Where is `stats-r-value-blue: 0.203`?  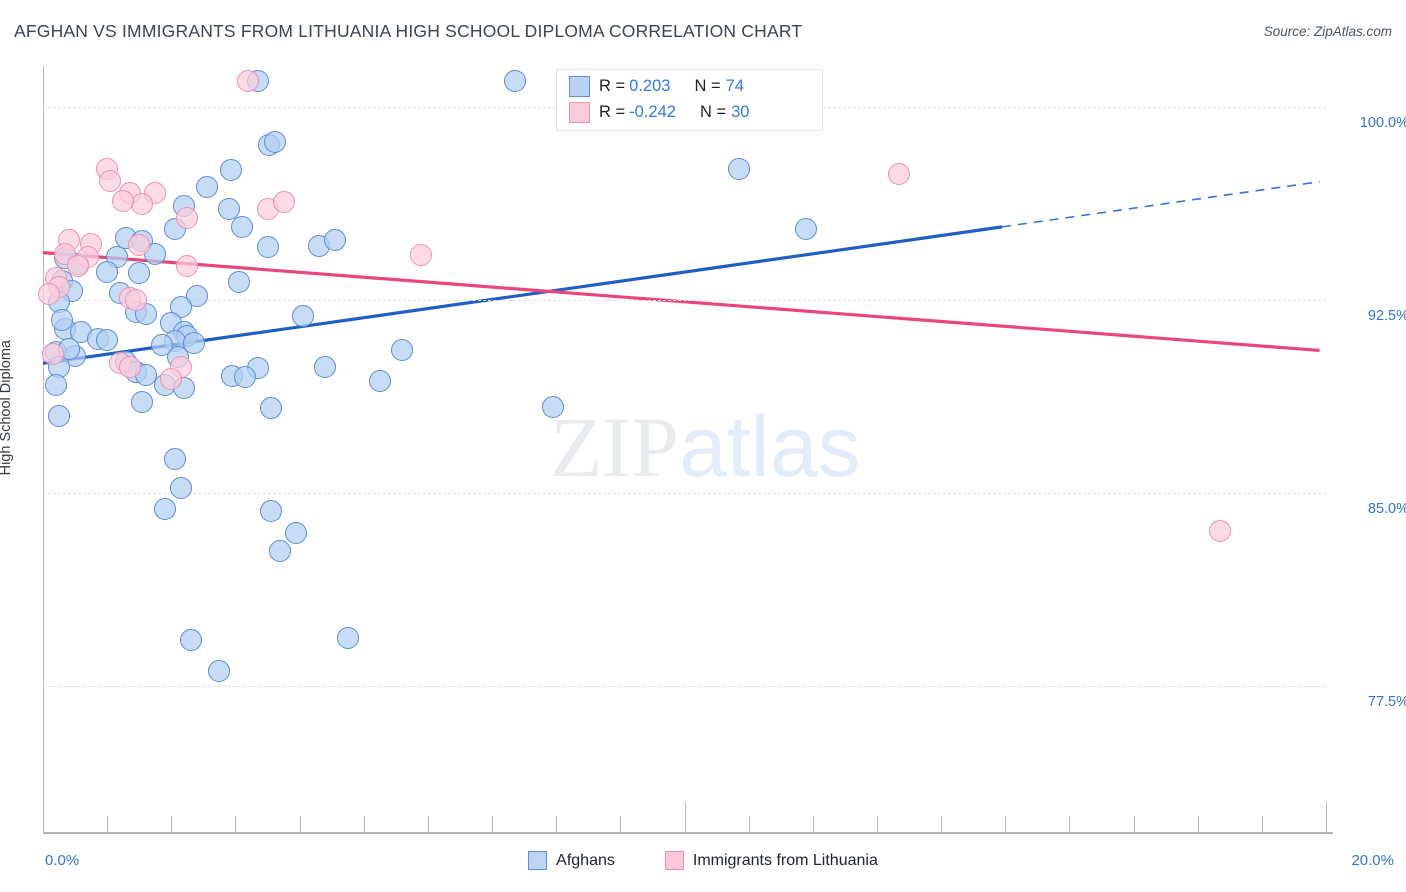
stats-r-value-blue: 0.203 is located at coordinates (650, 85).